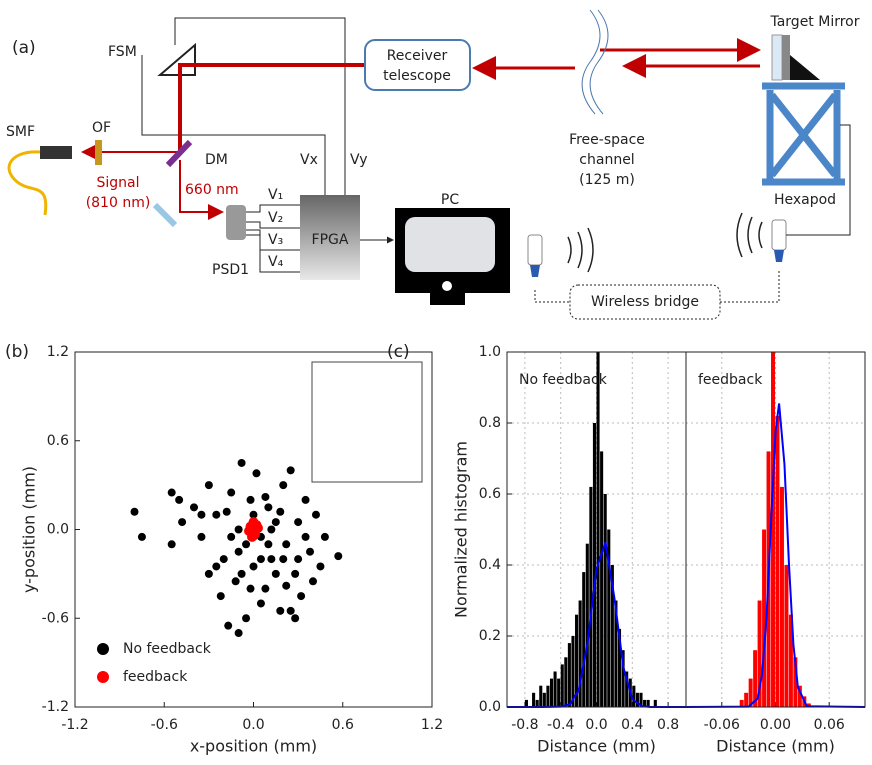 This screenshot has height=765, width=872. Describe the element at coordinates (253, 746) in the screenshot. I see `x-axis-label: x-position (mm)` at that location.